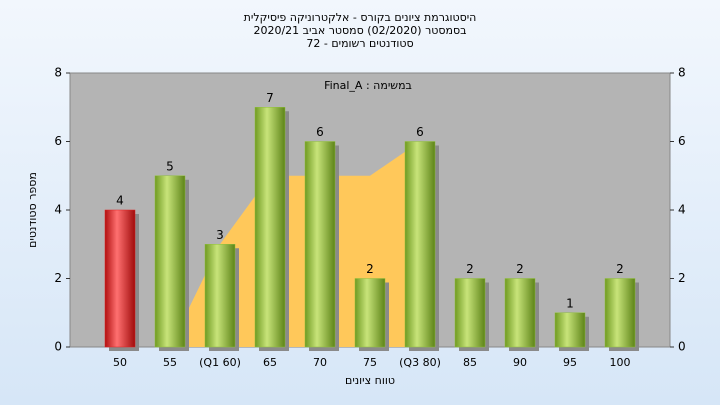 The width and height of the screenshot is (720, 405). I want to click on x-tick-label: 55, so click(170, 362).